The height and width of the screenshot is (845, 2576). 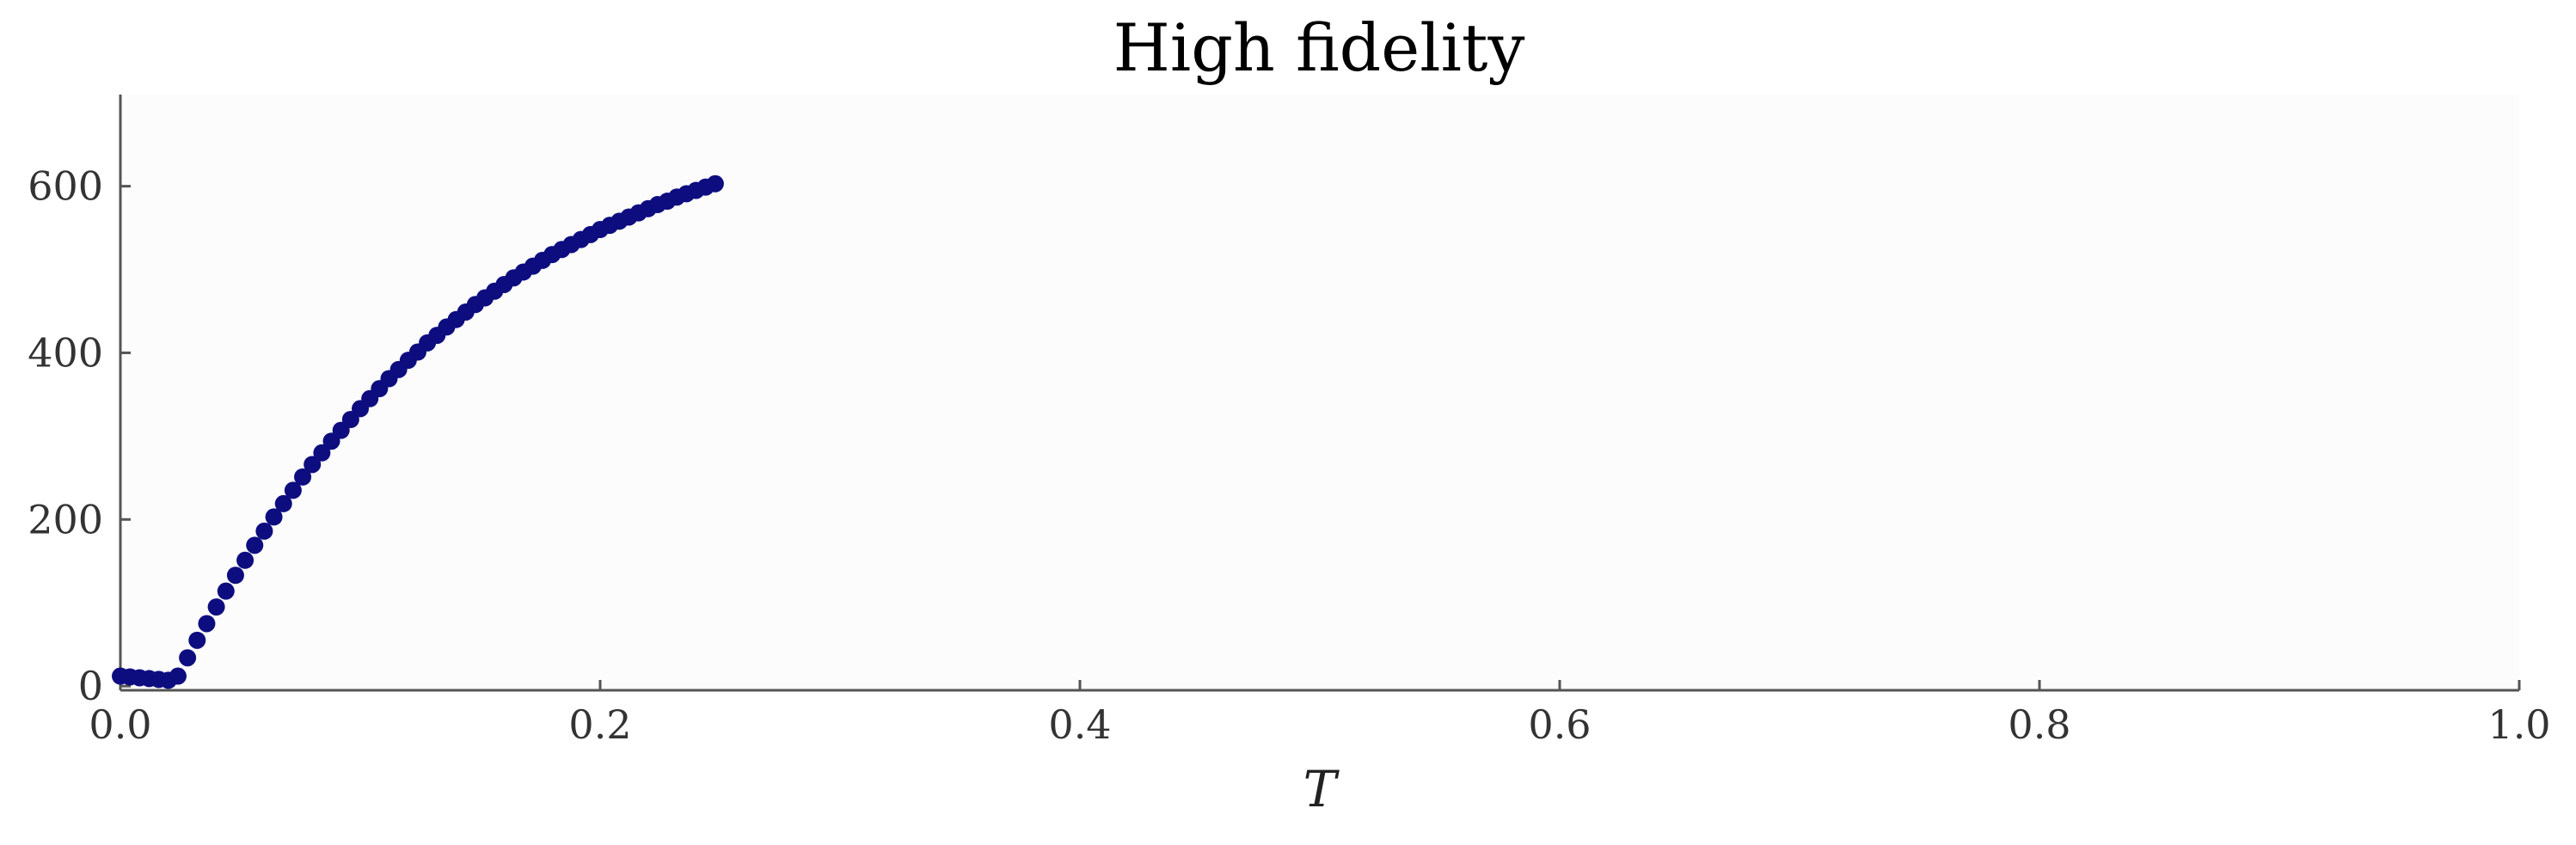 What do you see at coordinates (2518, 724) in the screenshot?
I see `x-tick-label: 1.0` at bounding box center [2518, 724].